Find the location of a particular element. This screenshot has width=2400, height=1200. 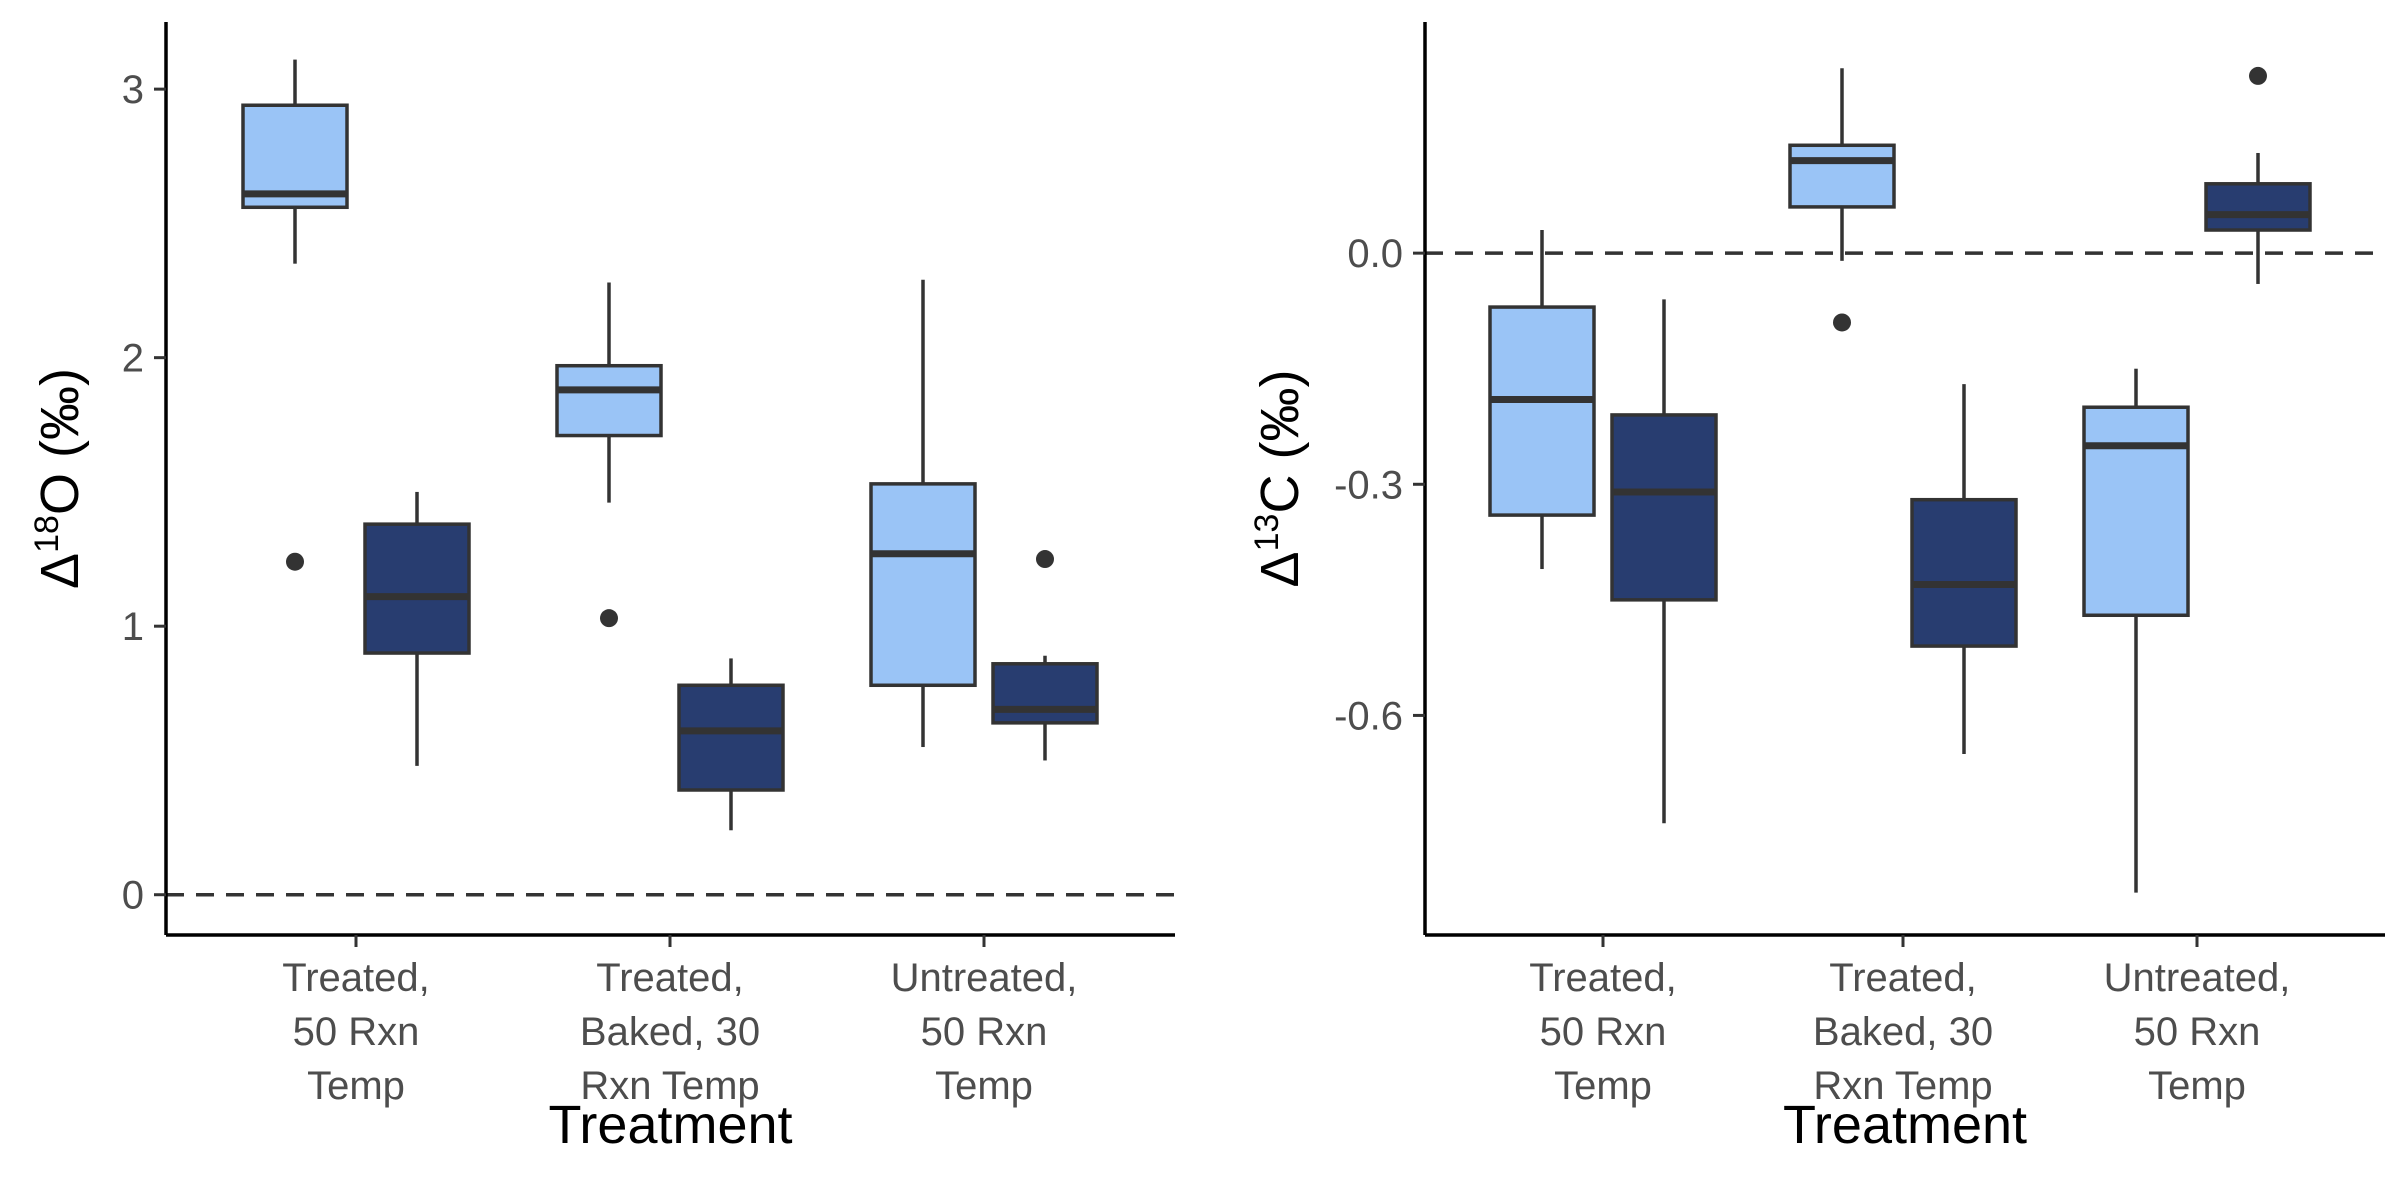

y-axis-title-superscript: 18 is located at coordinates (47, 534).